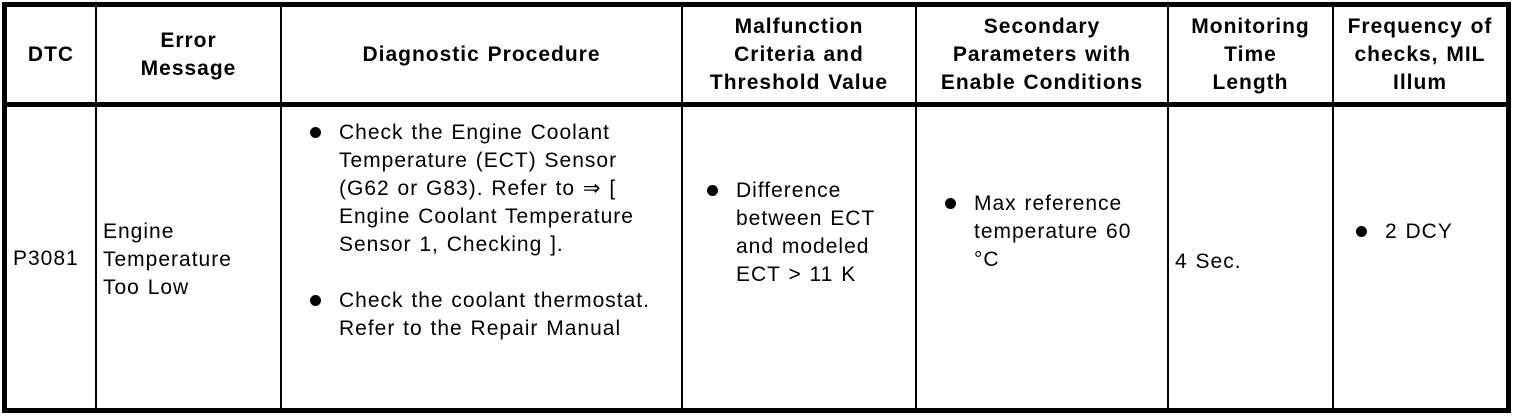 This screenshot has width=1520, height=418. I want to click on list-item: 2 DCY, so click(1427, 232).